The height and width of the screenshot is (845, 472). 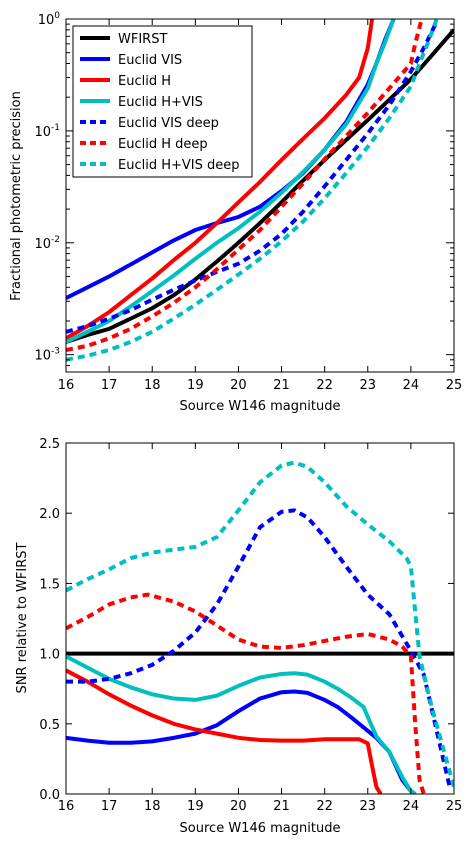 I want to click on bottom-x-tick-label: 16, so click(x=66, y=806).